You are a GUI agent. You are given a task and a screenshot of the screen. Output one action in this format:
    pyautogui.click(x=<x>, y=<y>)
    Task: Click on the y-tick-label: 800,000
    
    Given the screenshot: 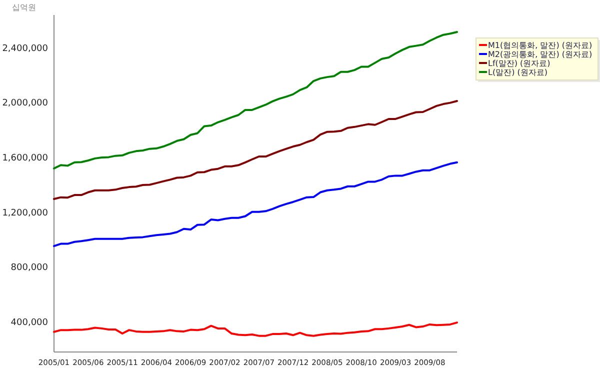 What is the action you would take?
    pyautogui.click(x=29, y=268)
    